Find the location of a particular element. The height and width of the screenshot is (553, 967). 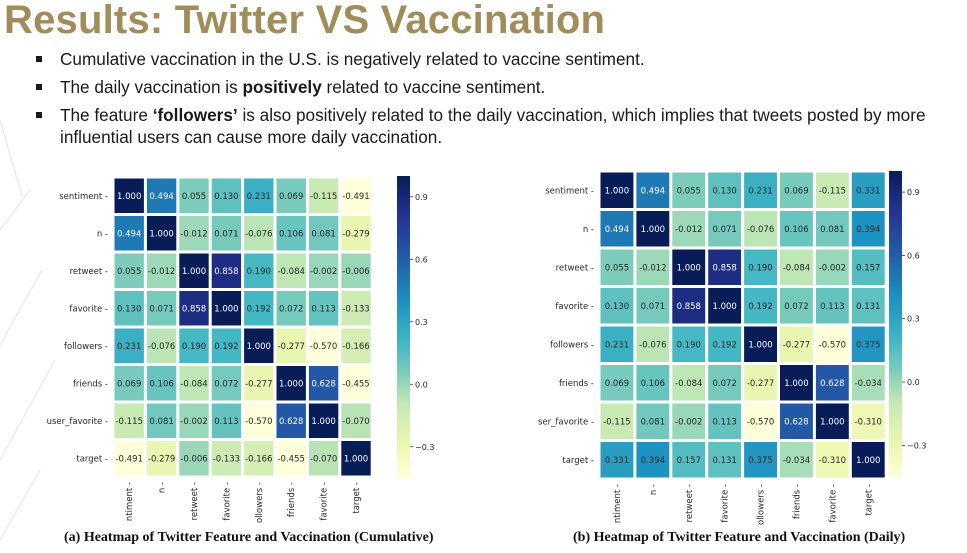

column-tick-label: friends - is located at coordinates (797, 501).